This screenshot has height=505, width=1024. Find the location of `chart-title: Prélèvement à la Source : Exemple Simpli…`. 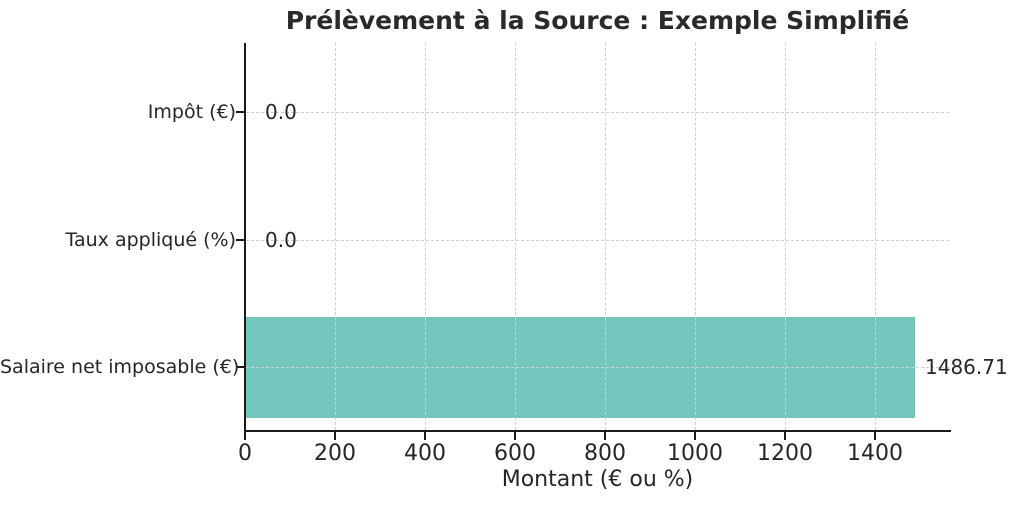

chart-title: Prélèvement à la Source : Exemple Simpli… is located at coordinates (597, 20).